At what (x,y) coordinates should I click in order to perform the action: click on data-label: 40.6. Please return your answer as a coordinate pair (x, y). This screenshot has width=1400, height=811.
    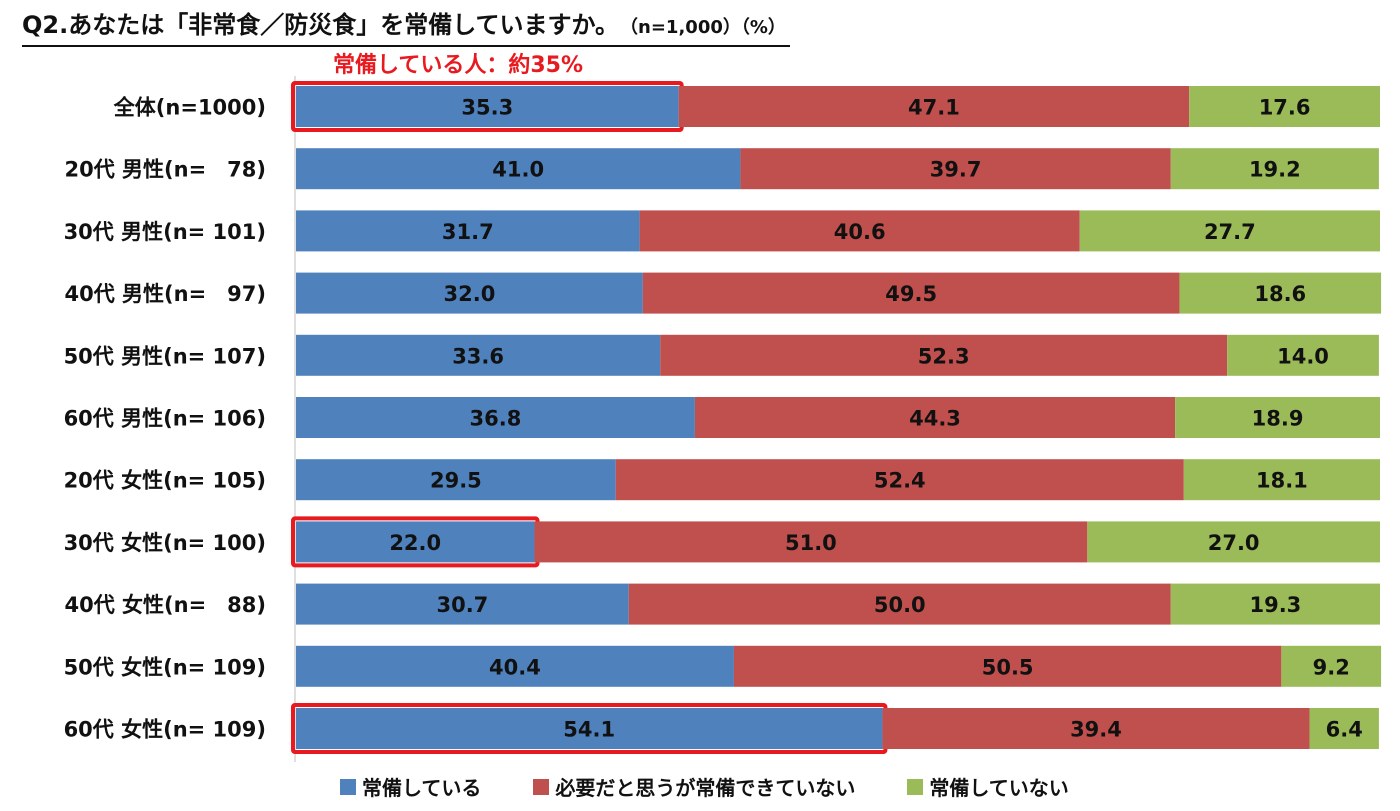
    Looking at the image, I should click on (860, 232).